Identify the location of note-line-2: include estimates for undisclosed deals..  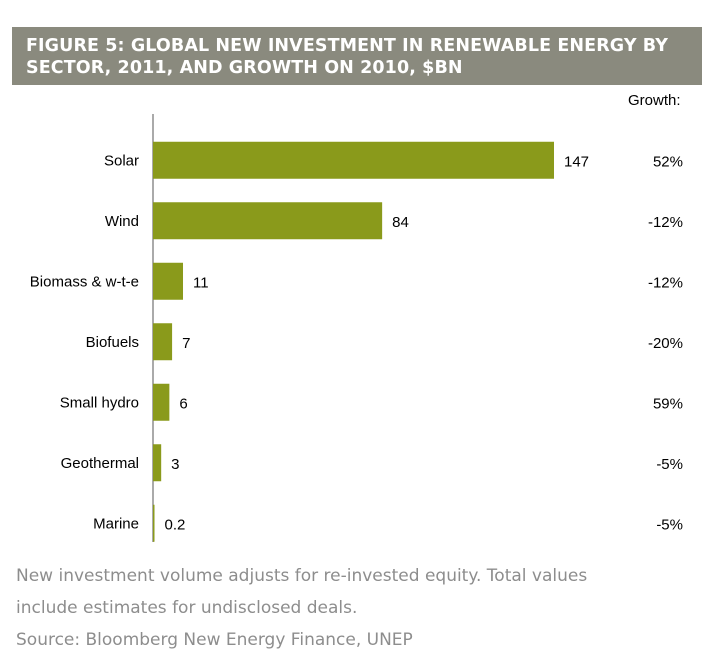
(187, 608).